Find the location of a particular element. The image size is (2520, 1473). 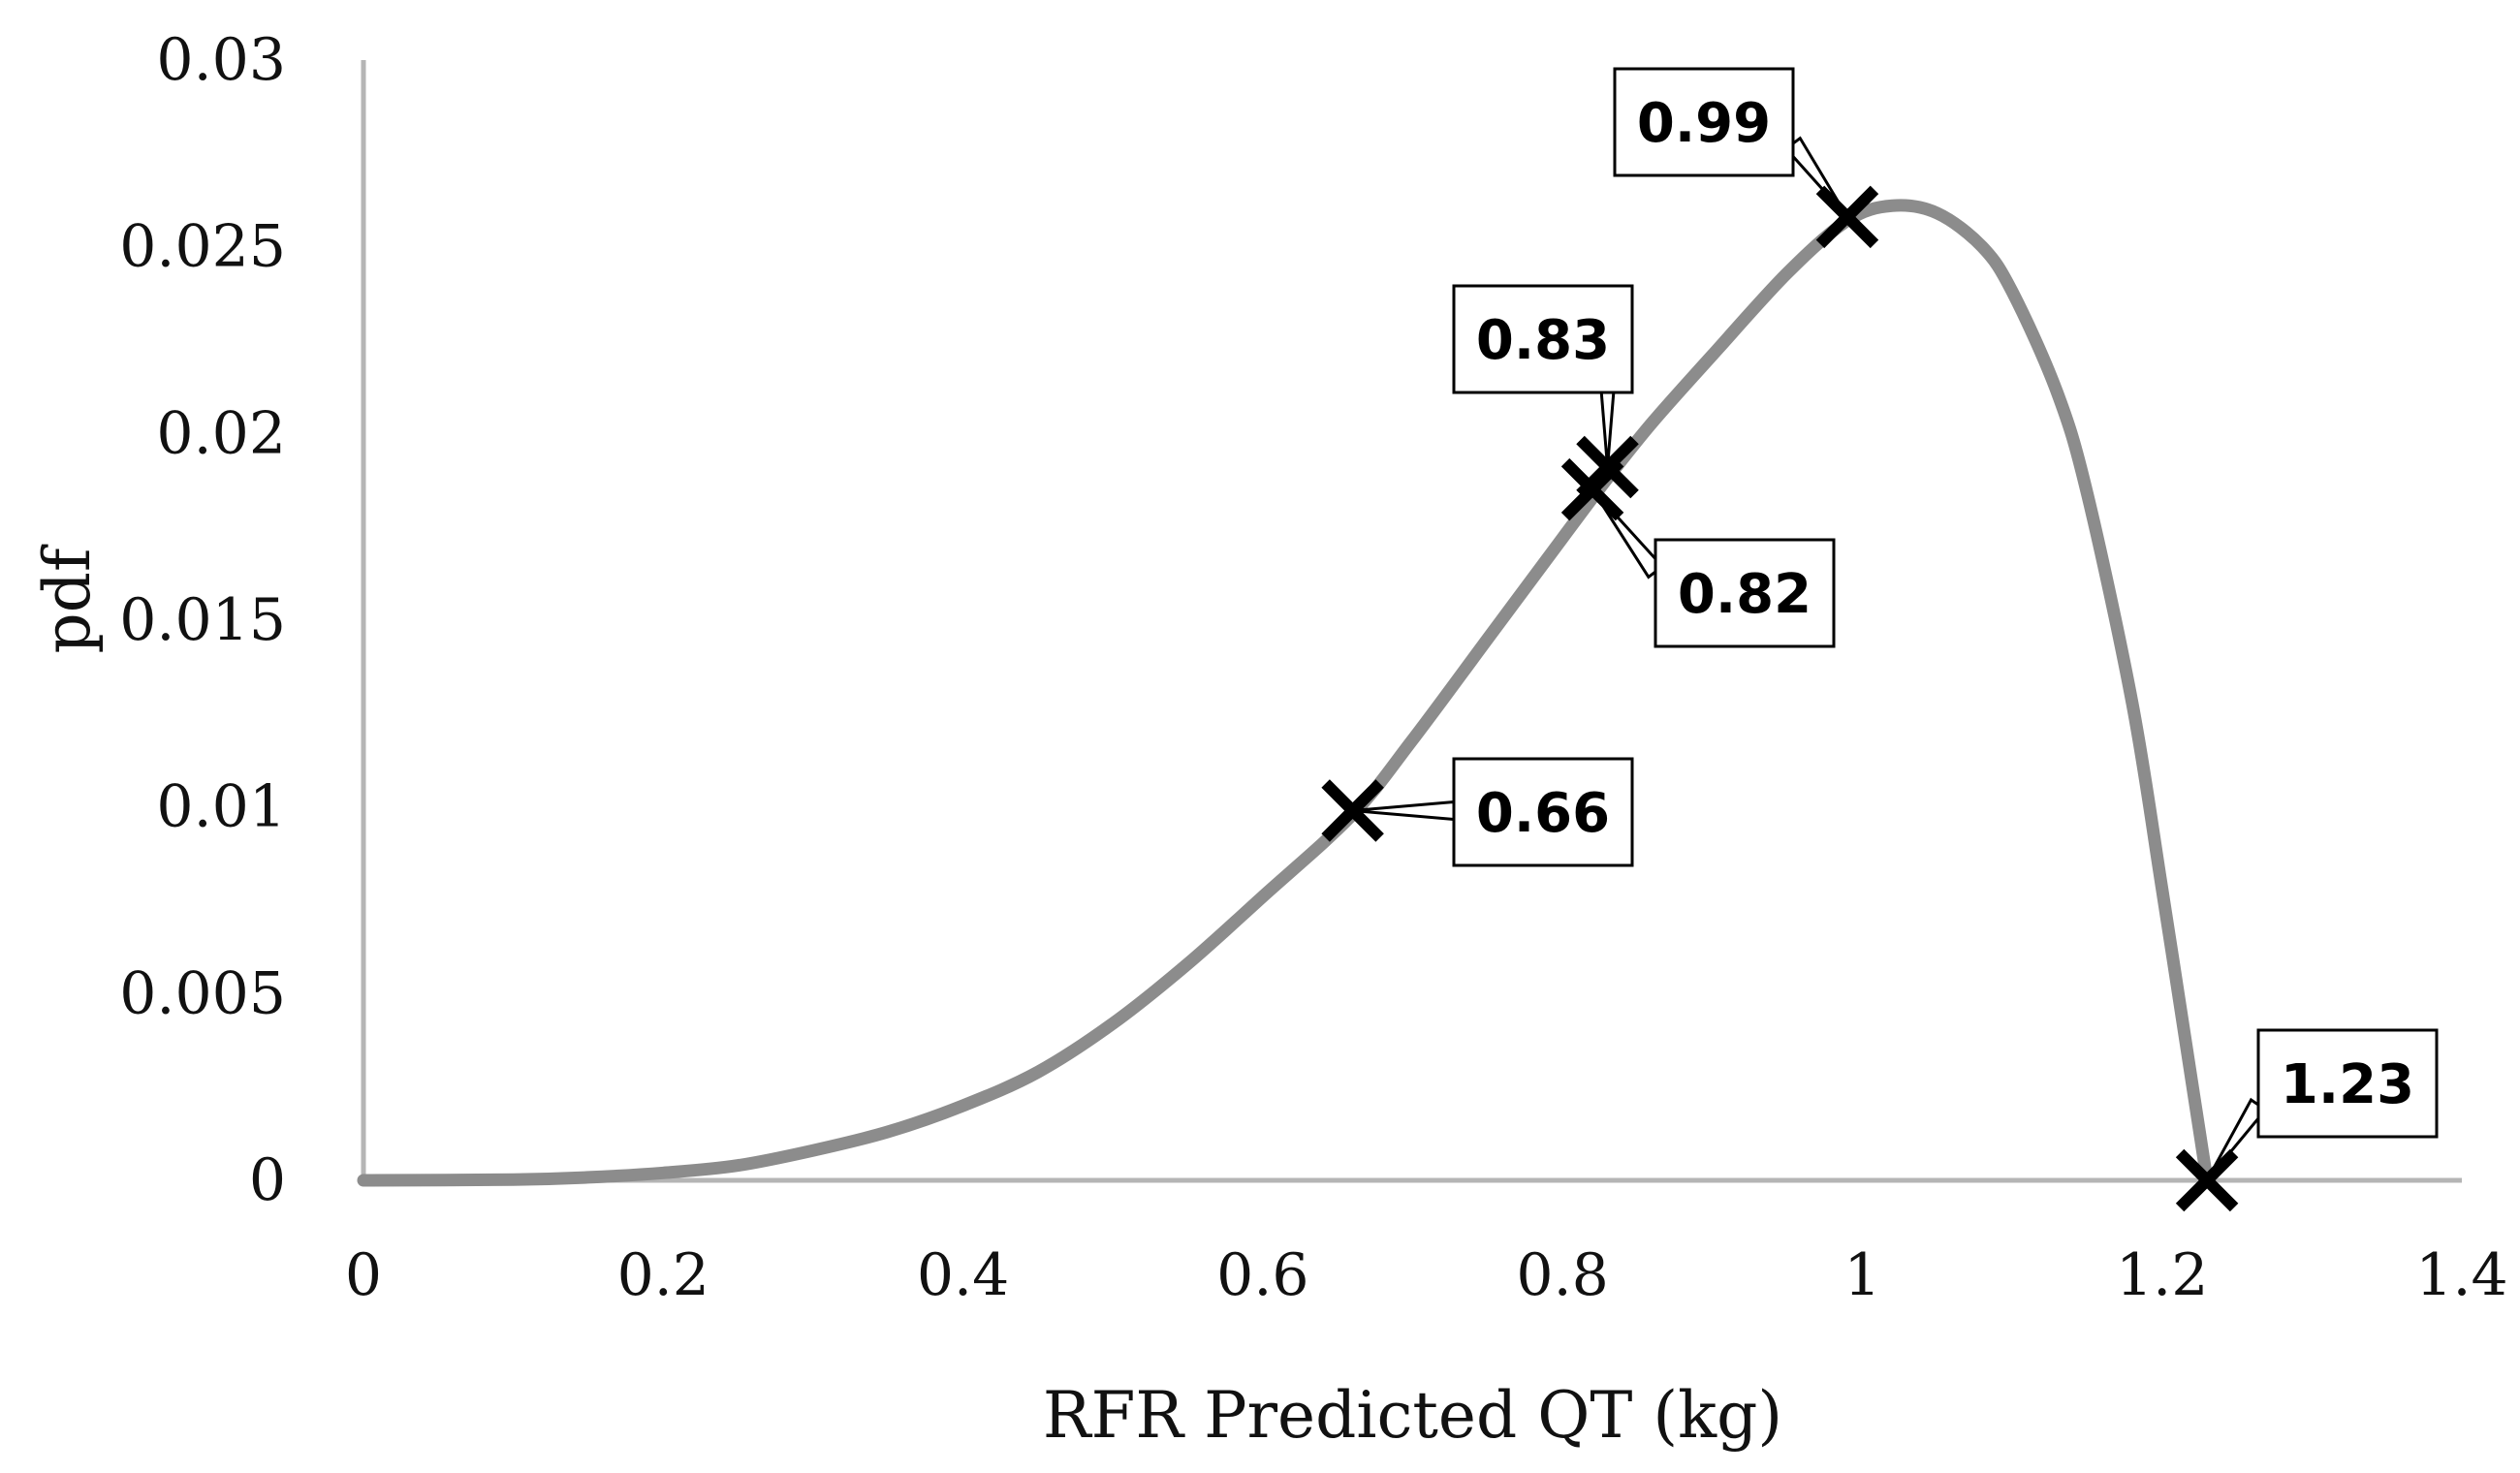

callout: 0.82 is located at coordinates (1714, 568).